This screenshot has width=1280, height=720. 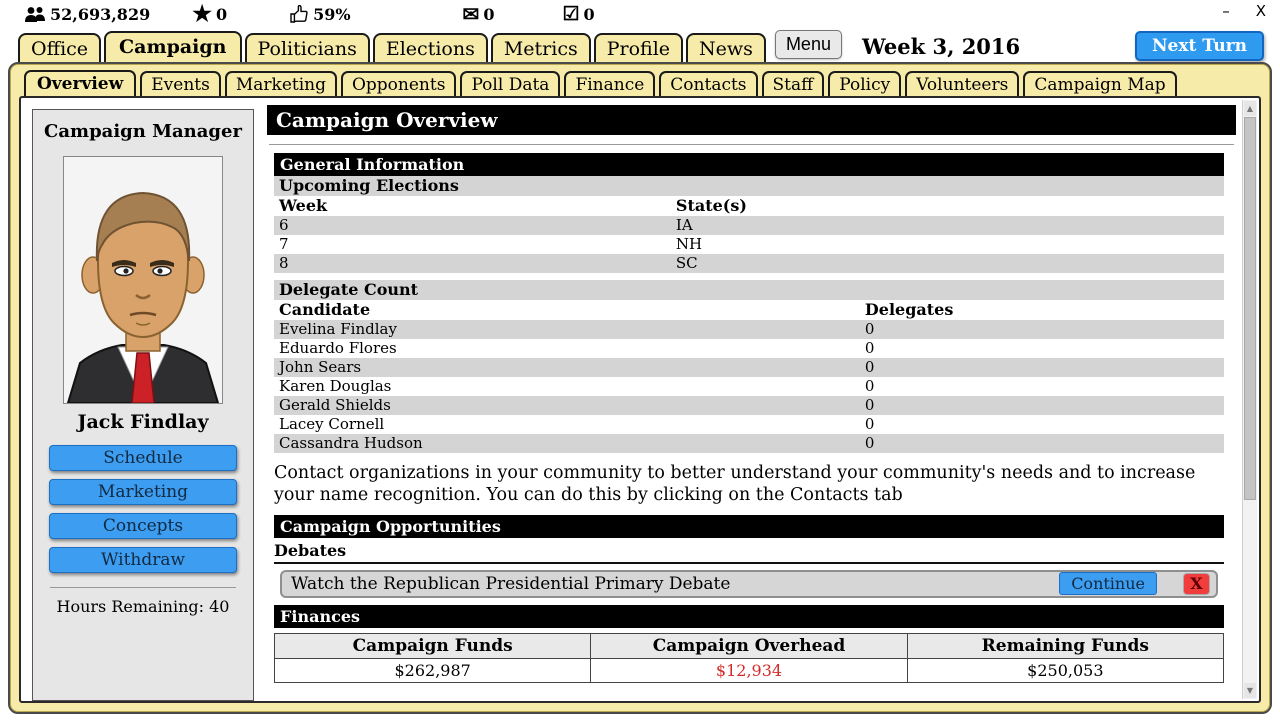 What do you see at coordinates (749, 290) in the screenshot?
I see `delegate-count-title: Delegate Count` at bounding box center [749, 290].